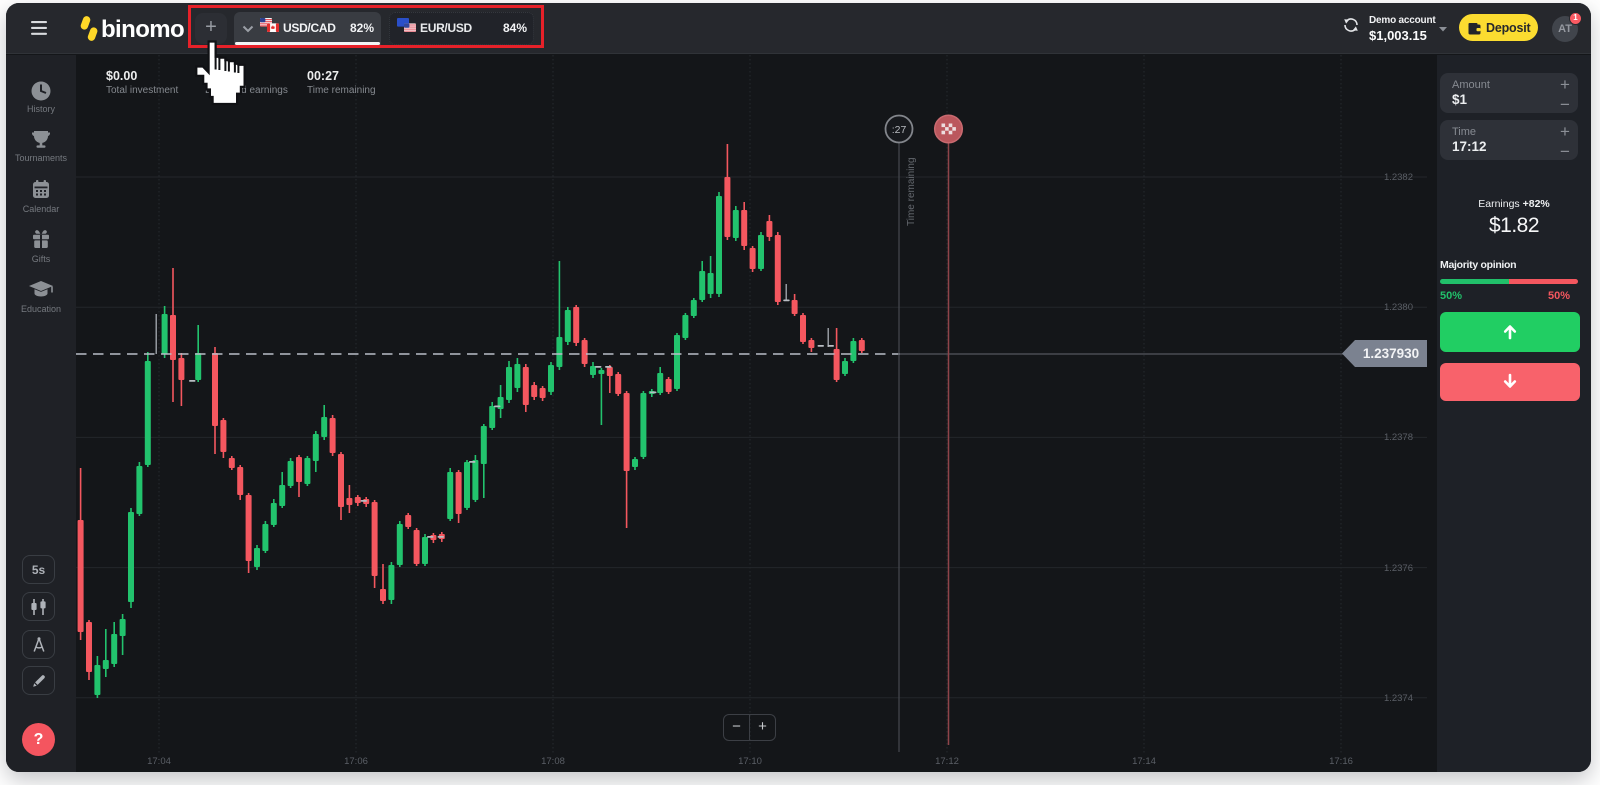 This screenshot has height=785, width=1600. I want to click on svg-text: 17:14, so click(1144, 761).